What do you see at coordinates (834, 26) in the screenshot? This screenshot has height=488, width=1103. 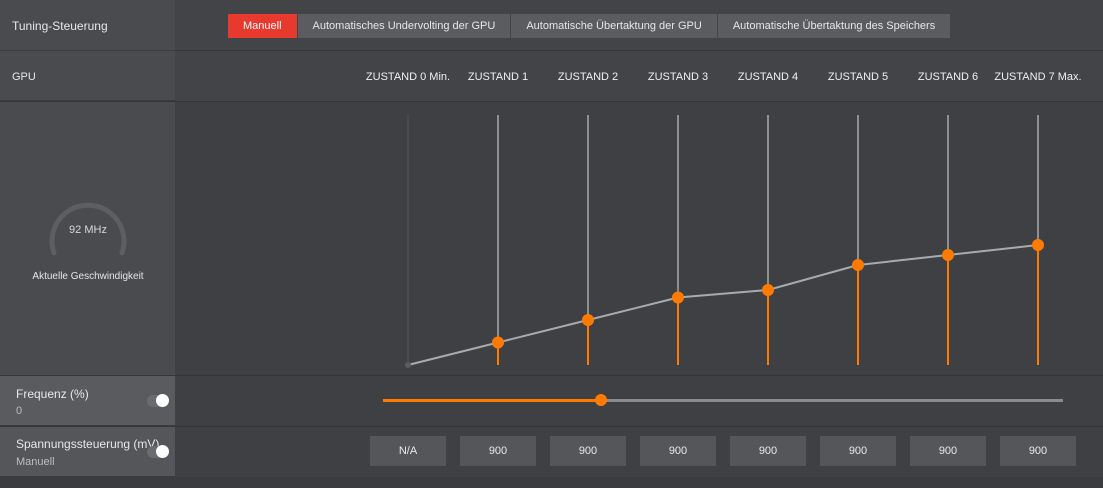 I see `tab-auto-overclock-memory: Automatische Übertaktung des Speichers` at bounding box center [834, 26].